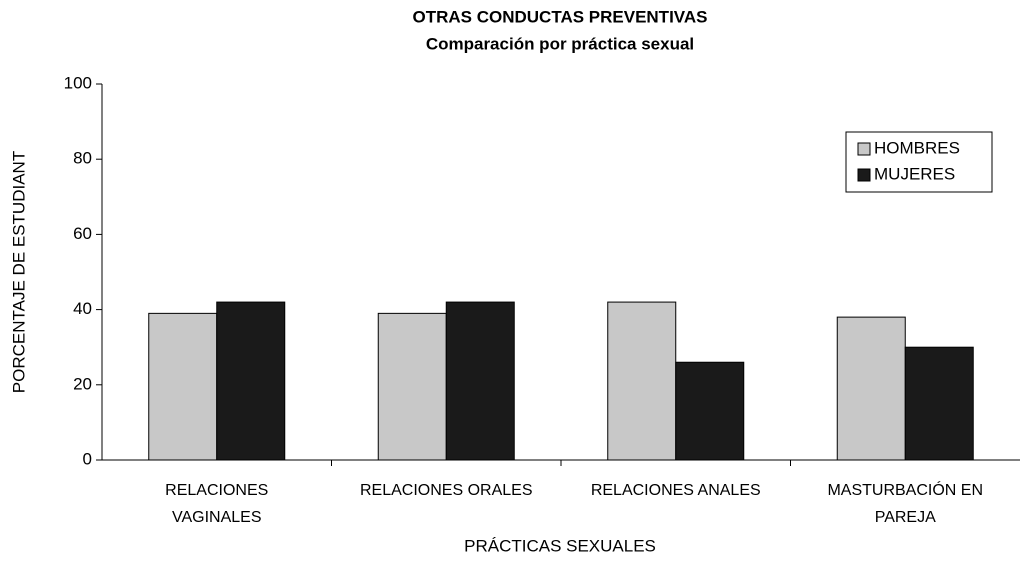  I want to click on y-tick-label: 20, so click(82, 383).